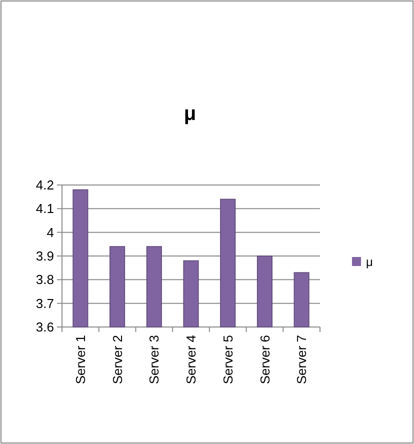 Image resolution: width=414 pixels, height=444 pixels. Describe the element at coordinates (45, 208) in the screenshot. I see `y-tick-label: 4.1` at that location.